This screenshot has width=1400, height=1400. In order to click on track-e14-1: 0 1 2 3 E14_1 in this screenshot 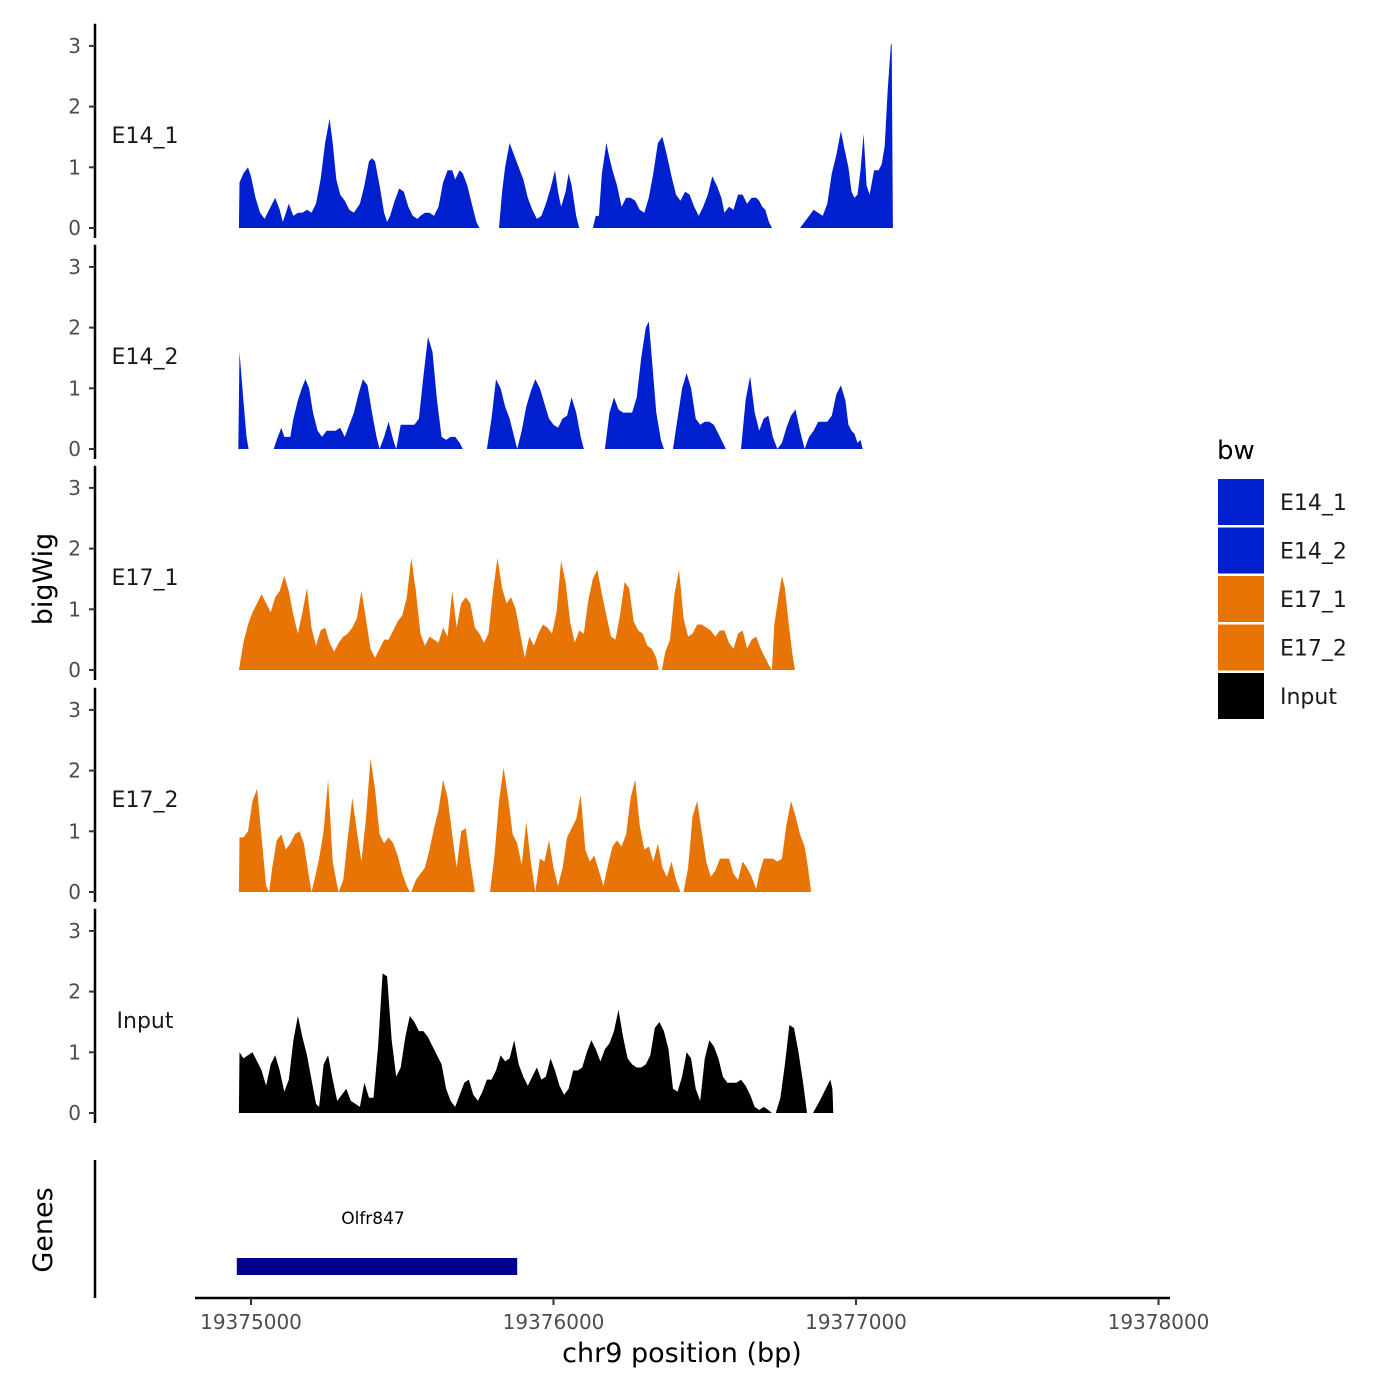, I will do `click(480, 131)`.